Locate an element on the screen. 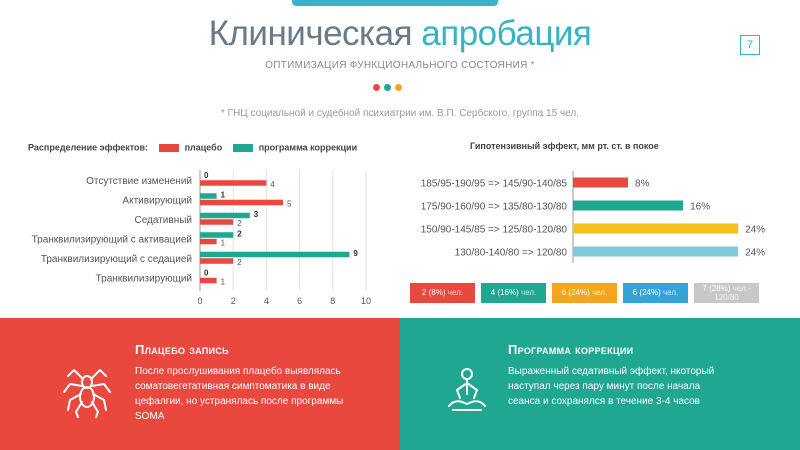 Image resolution: width=800 pixels, height=450 pixels. title-part-2: апробация is located at coordinates (506, 33).